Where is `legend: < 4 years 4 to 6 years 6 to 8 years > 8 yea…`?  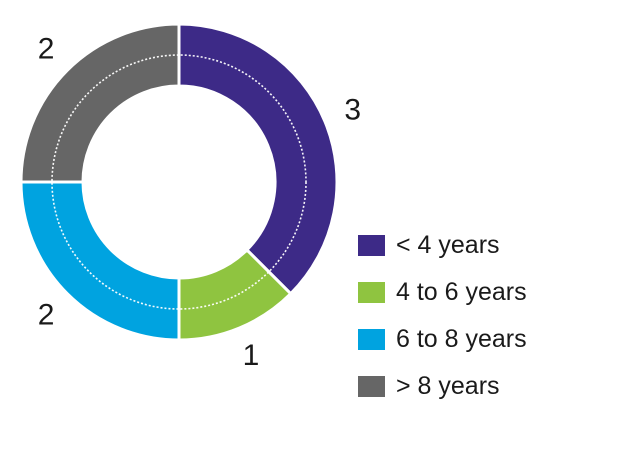 legend: < 4 years 4 to 6 years 6 to 8 years > 8 yea… is located at coordinates (442, 316).